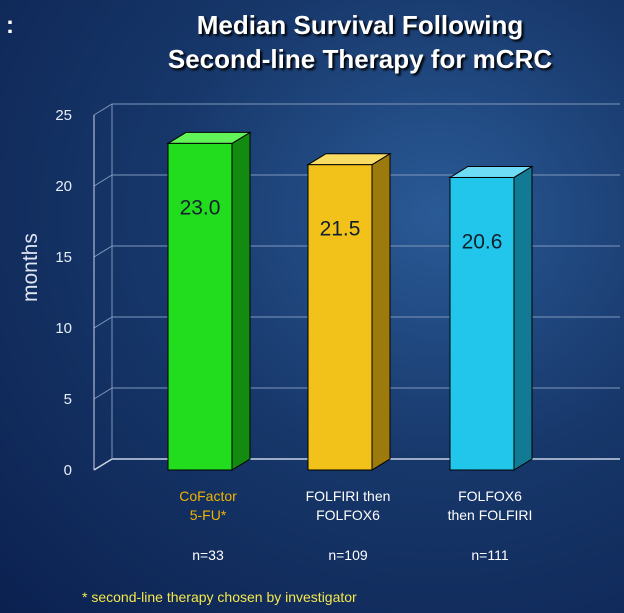 The image size is (624, 613). I want to click on gridline, so click(356, 109).